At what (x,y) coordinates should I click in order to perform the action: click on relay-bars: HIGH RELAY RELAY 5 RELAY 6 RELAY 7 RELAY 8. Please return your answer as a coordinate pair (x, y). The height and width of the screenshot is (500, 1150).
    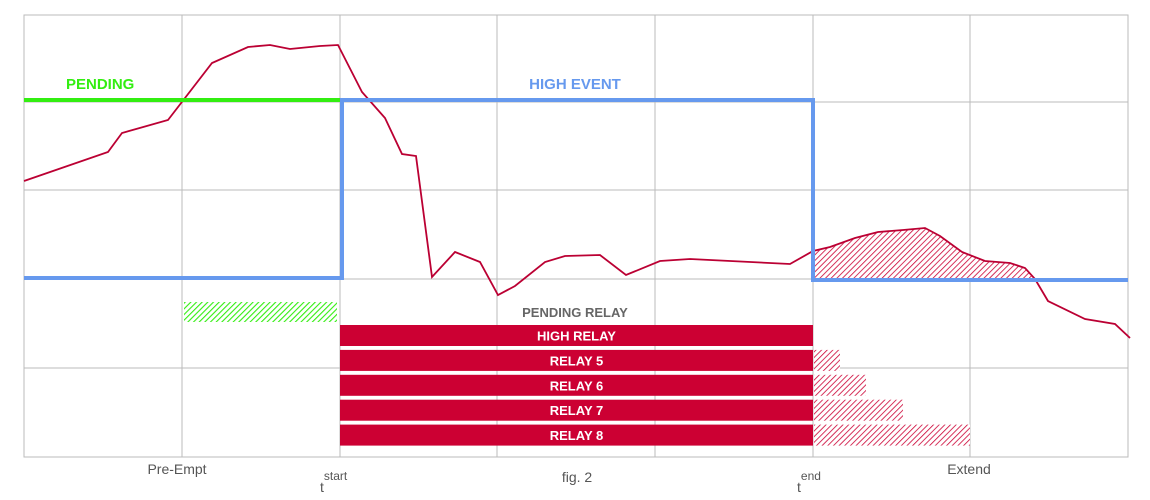
    Looking at the image, I should click on (655, 385).